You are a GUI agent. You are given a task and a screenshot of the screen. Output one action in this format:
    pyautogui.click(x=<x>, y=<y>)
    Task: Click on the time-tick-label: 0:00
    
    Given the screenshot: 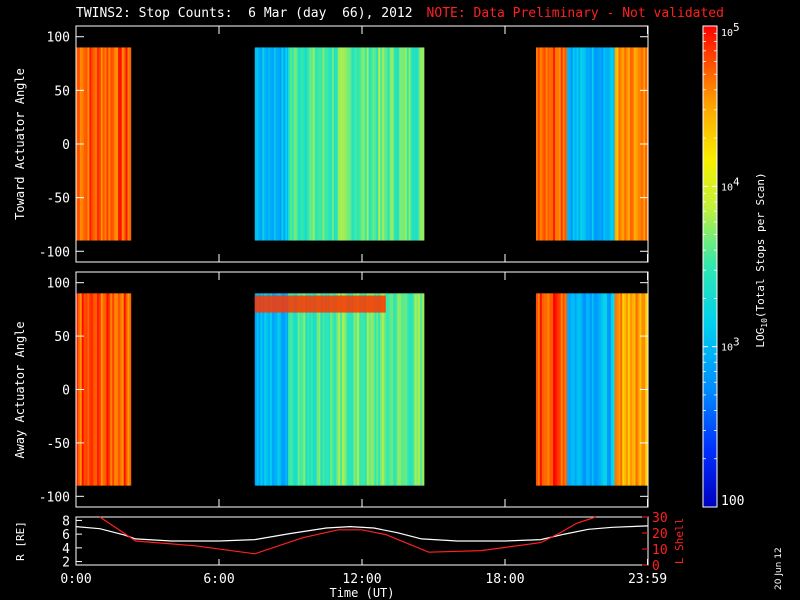 What is the action you would take?
    pyautogui.click(x=75, y=579)
    